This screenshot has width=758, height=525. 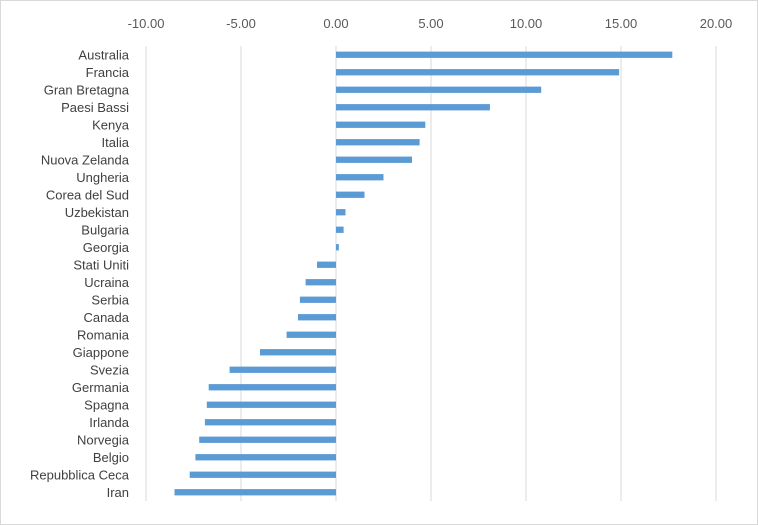 What do you see at coordinates (95, 107) in the screenshot?
I see `category-label: Paesi Bassi` at bounding box center [95, 107].